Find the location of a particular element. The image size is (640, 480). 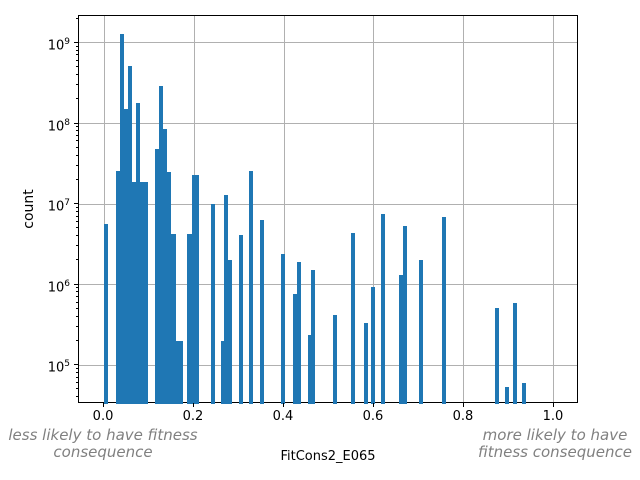

x-tick-label: 0.6 is located at coordinates (373, 416).